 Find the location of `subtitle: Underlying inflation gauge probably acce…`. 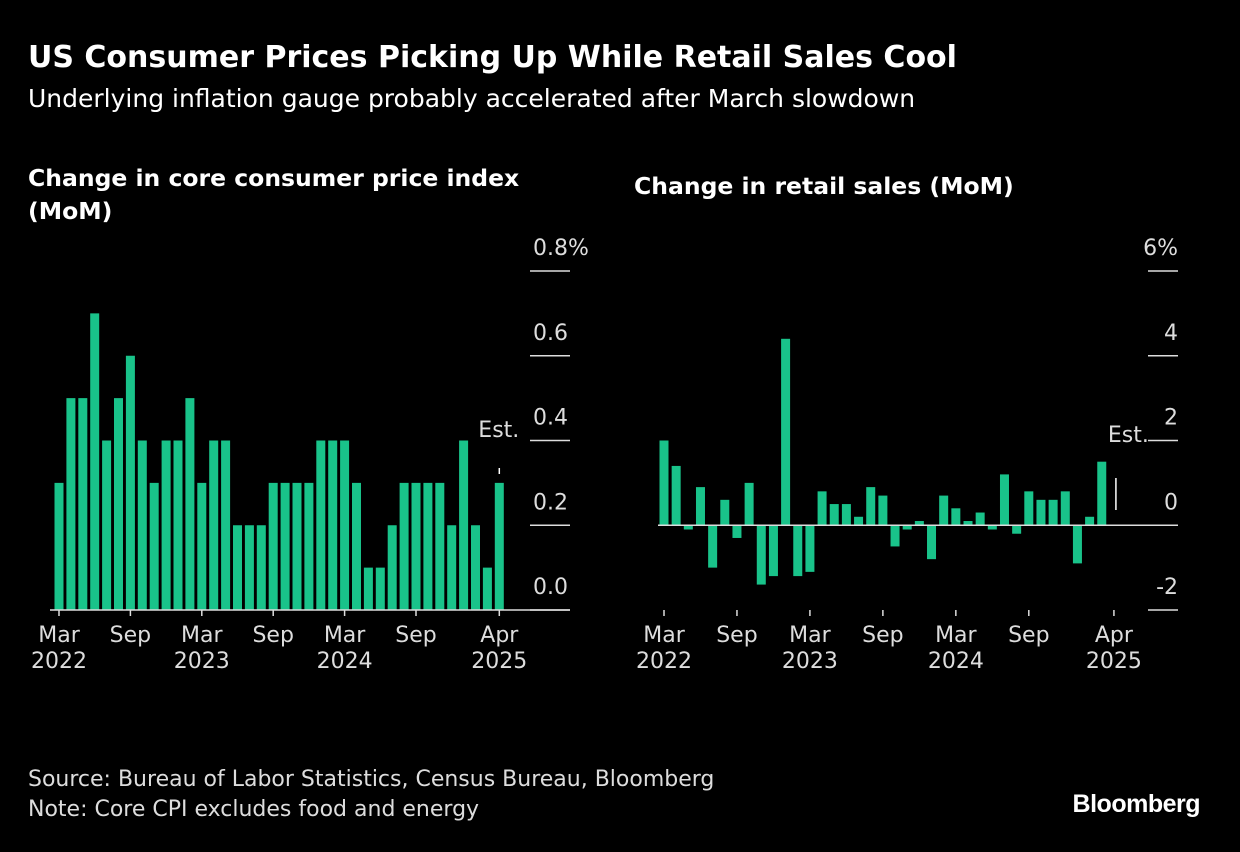

subtitle: Underlying inflation gauge probably acce… is located at coordinates (472, 98).